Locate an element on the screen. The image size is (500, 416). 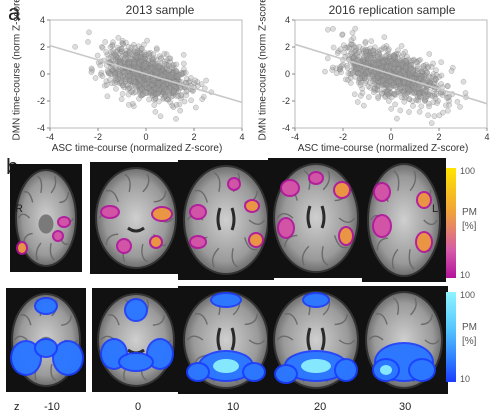
z-label-5: 30 is located at coordinates (405, 407).